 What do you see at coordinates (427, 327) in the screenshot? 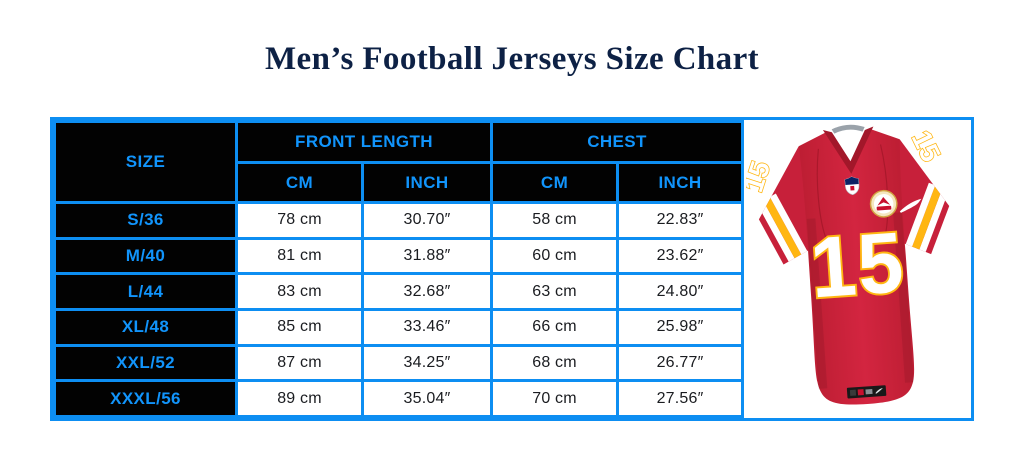
I see `front-length-inch: 33.46″` at bounding box center [427, 327].